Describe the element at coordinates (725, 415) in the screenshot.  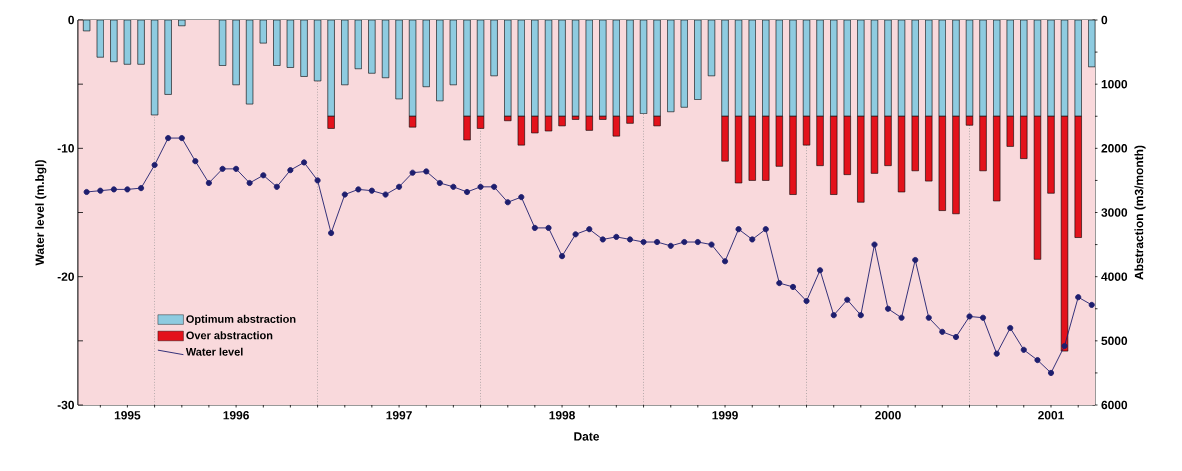
I see `x-tick-label: 1999` at that location.